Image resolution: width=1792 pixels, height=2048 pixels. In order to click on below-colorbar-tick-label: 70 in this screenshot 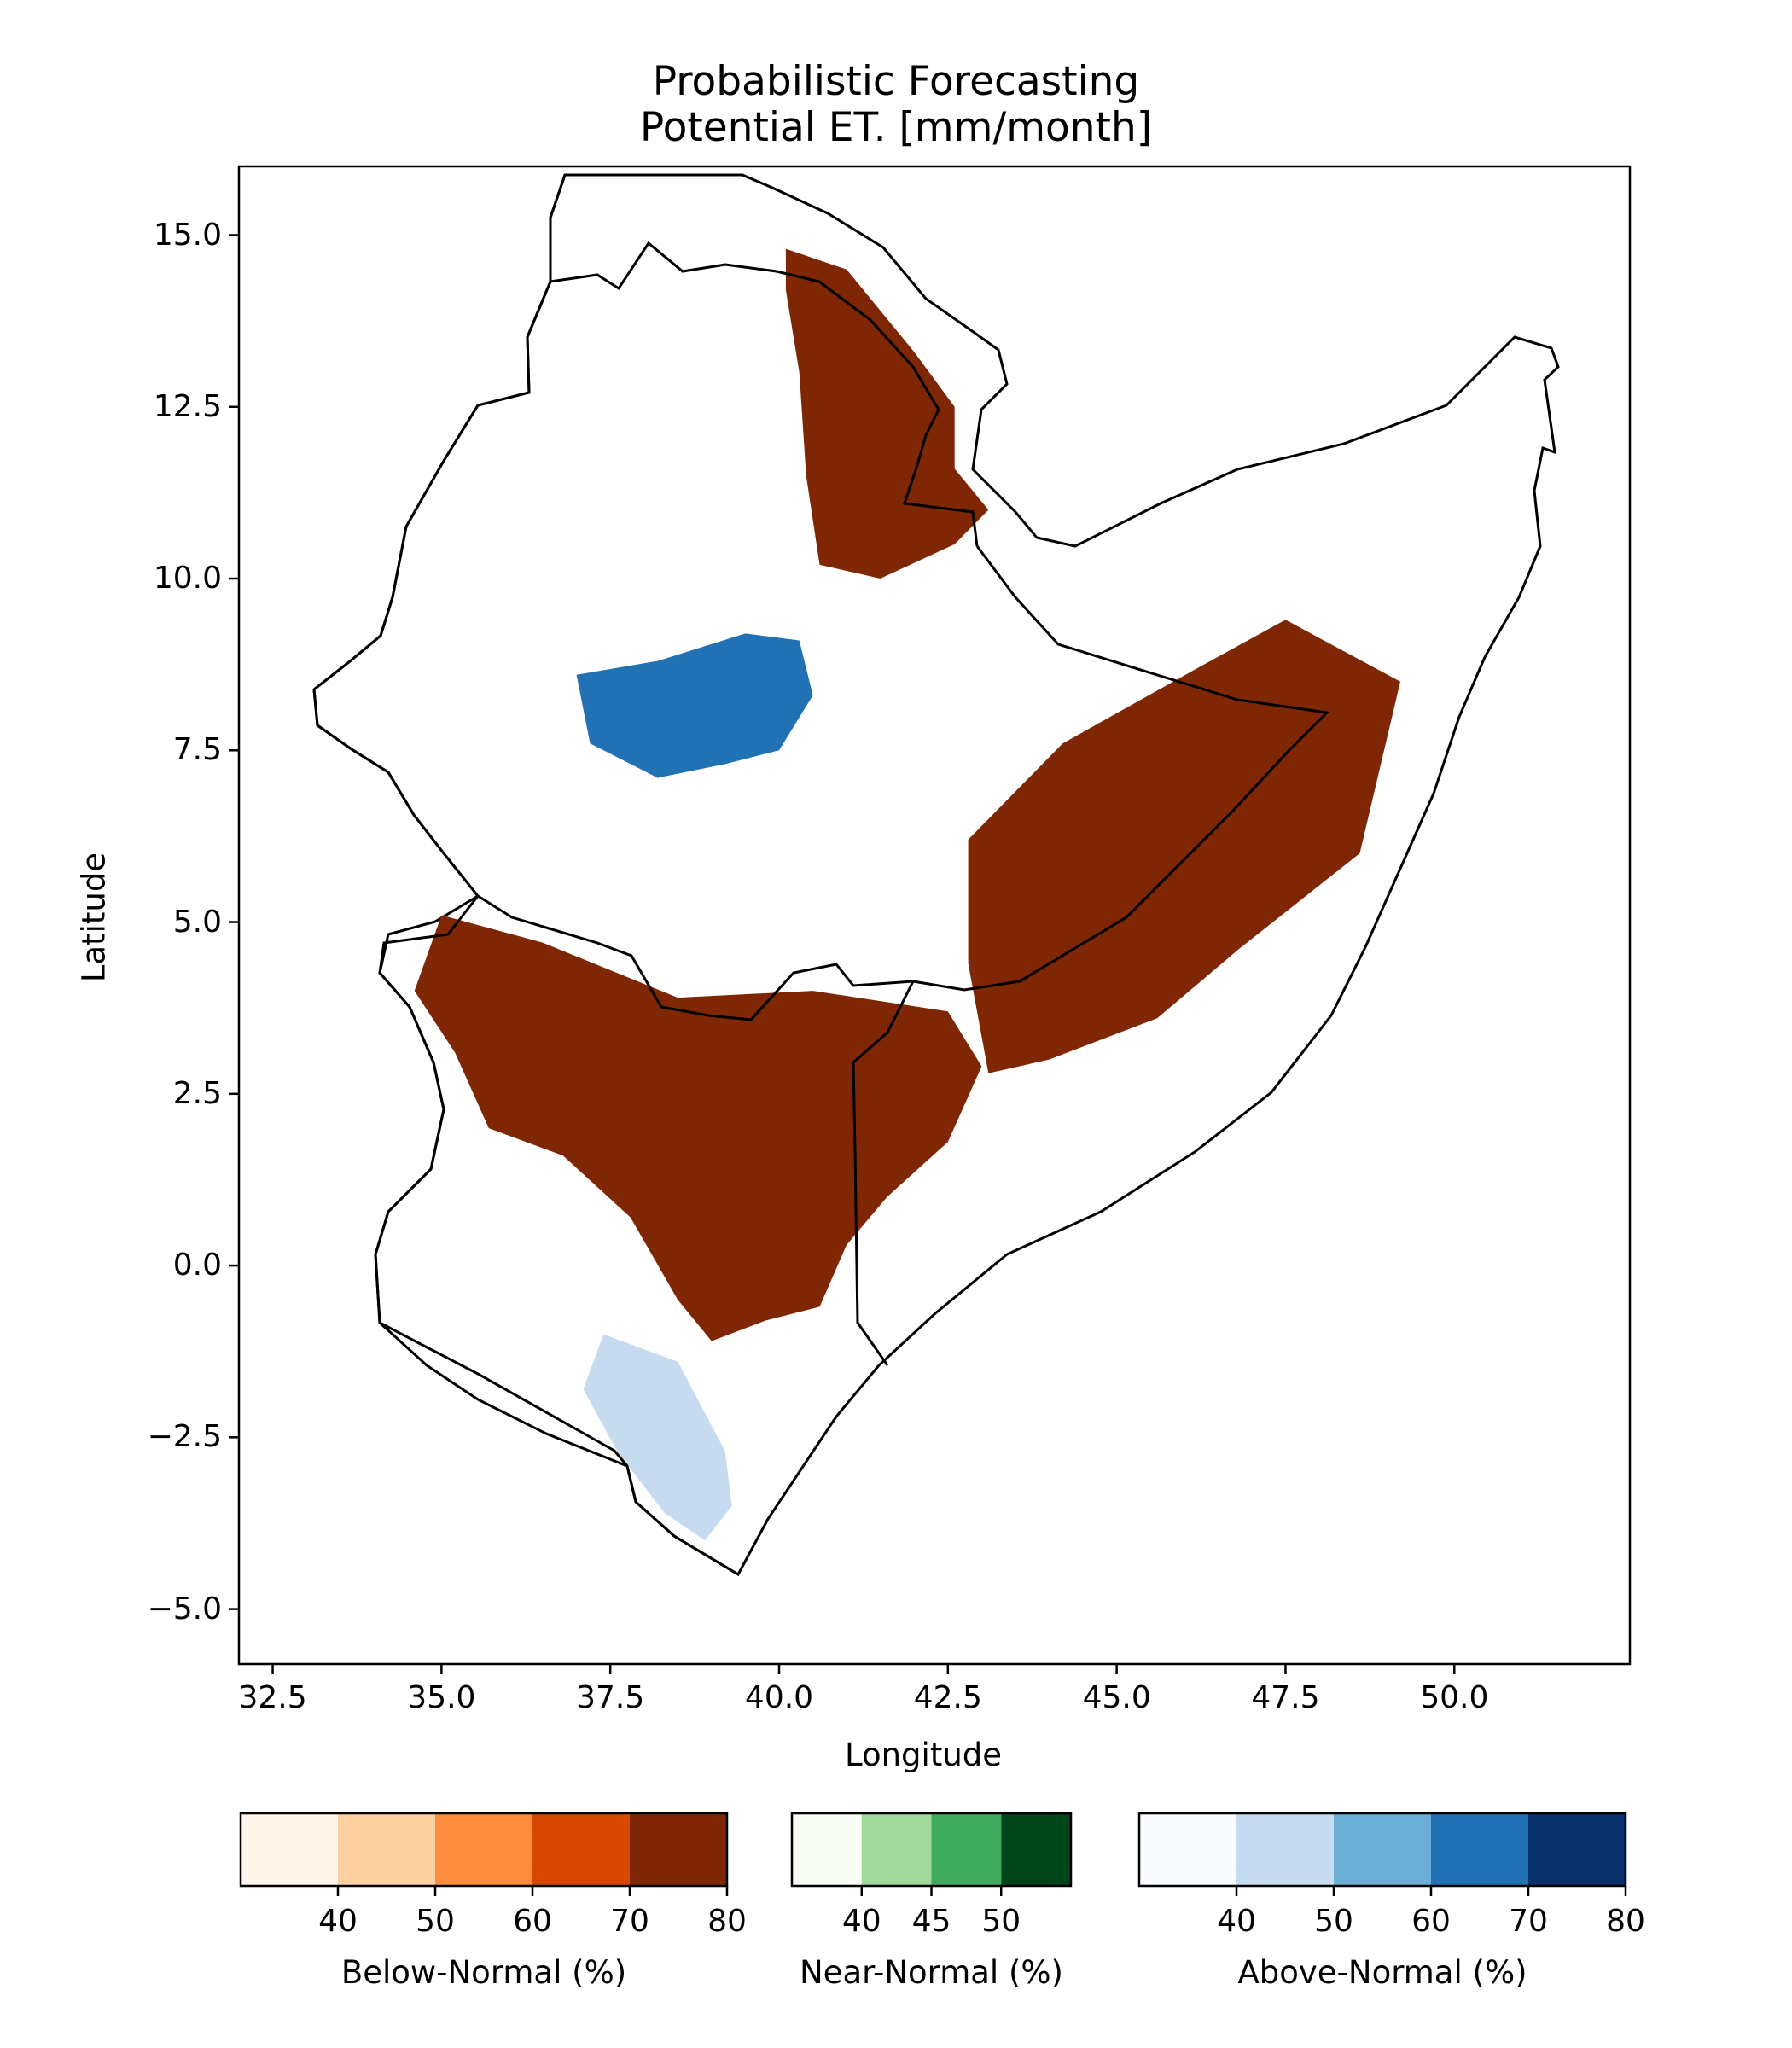, I will do `click(629, 1922)`.